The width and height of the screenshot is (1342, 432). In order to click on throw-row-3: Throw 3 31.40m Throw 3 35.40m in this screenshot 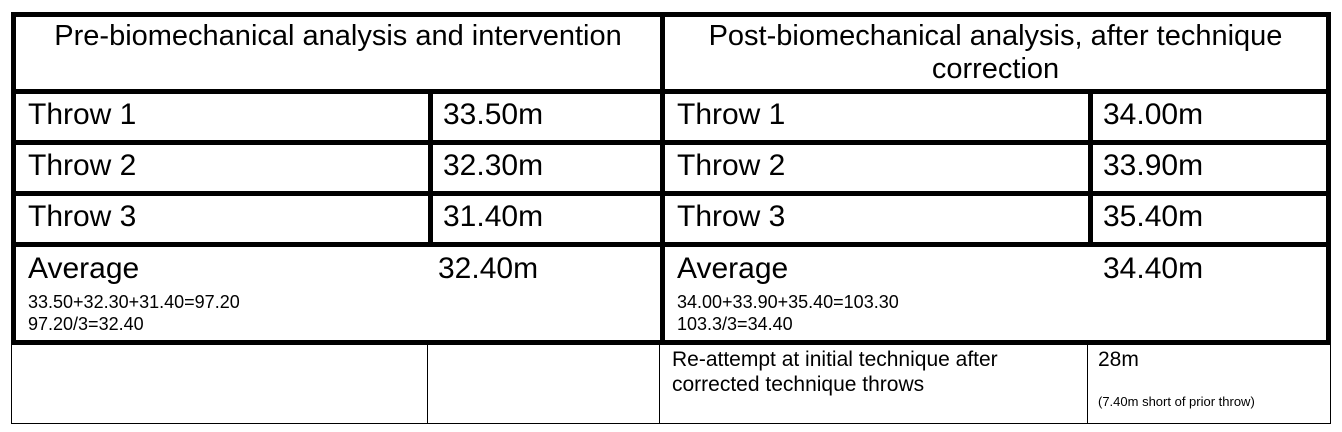, I will do `click(671, 216)`.